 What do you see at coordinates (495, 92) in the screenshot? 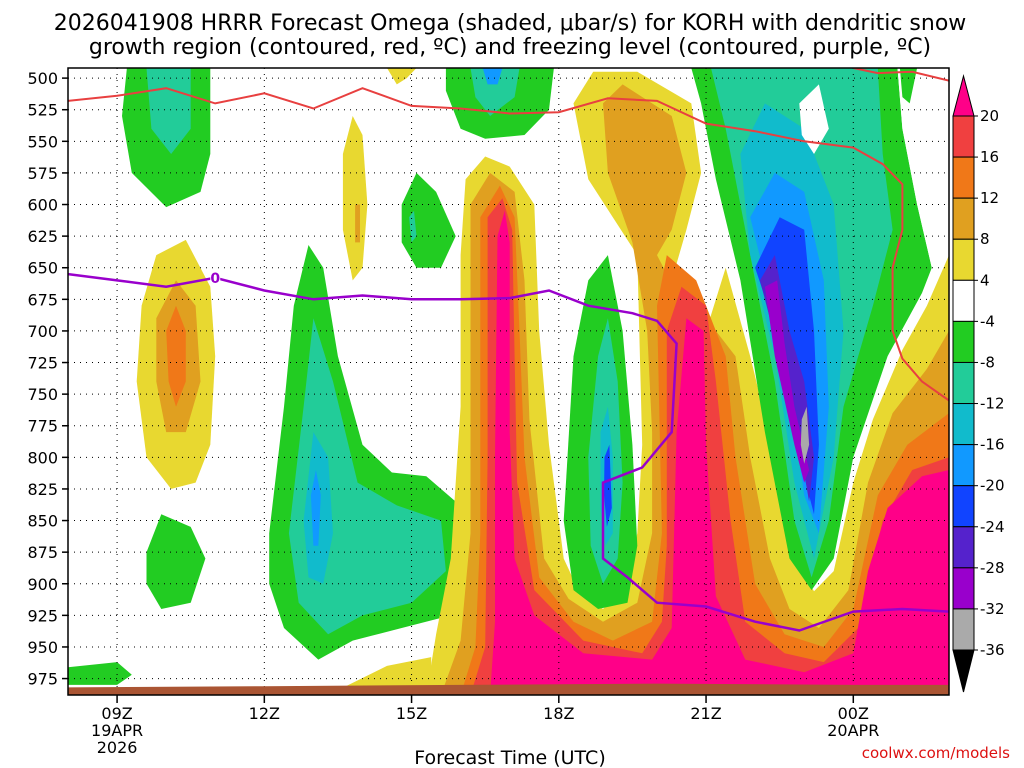
I see `omega-region-teal-top-center` at bounding box center [495, 92].